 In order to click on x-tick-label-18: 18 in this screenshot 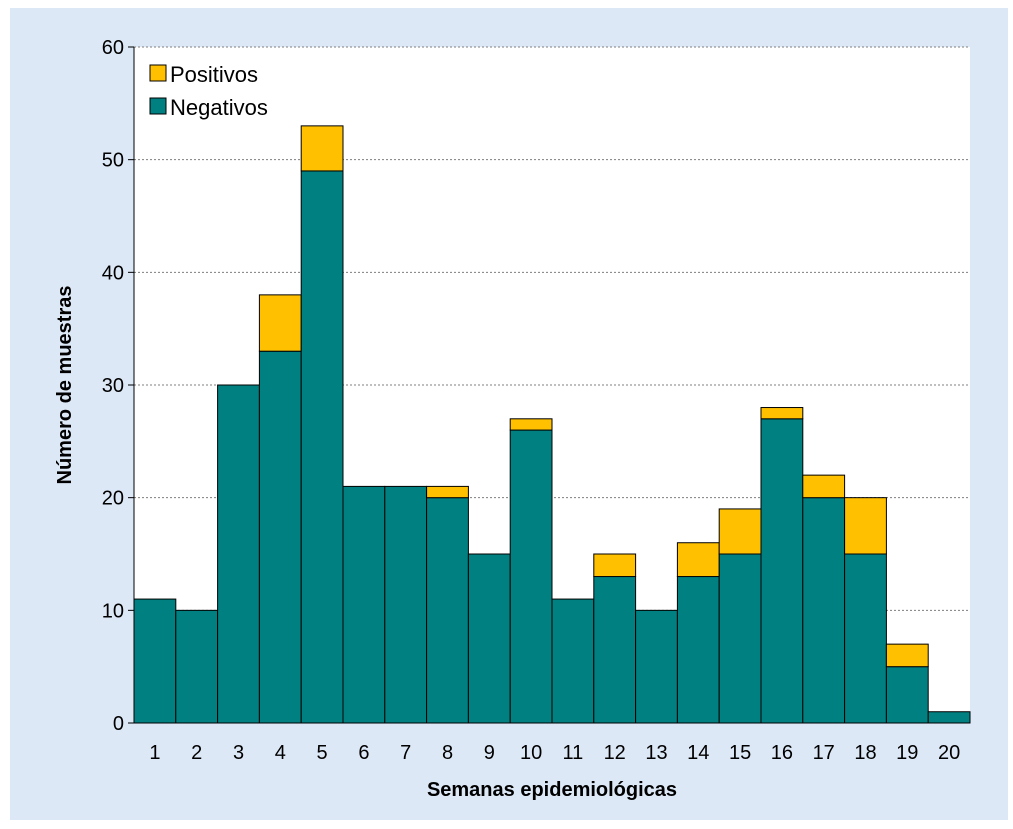, I will do `click(865, 753)`.